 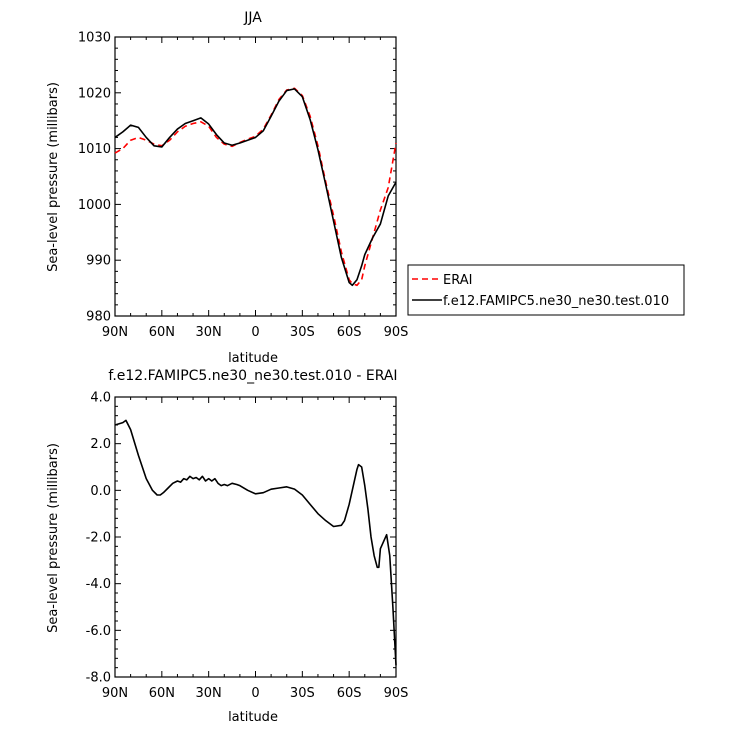 What do you see at coordinates (349, 693) in the screenshot?
I see `bottom-x-tick-label: 60S` at bounding box center [349, 693].